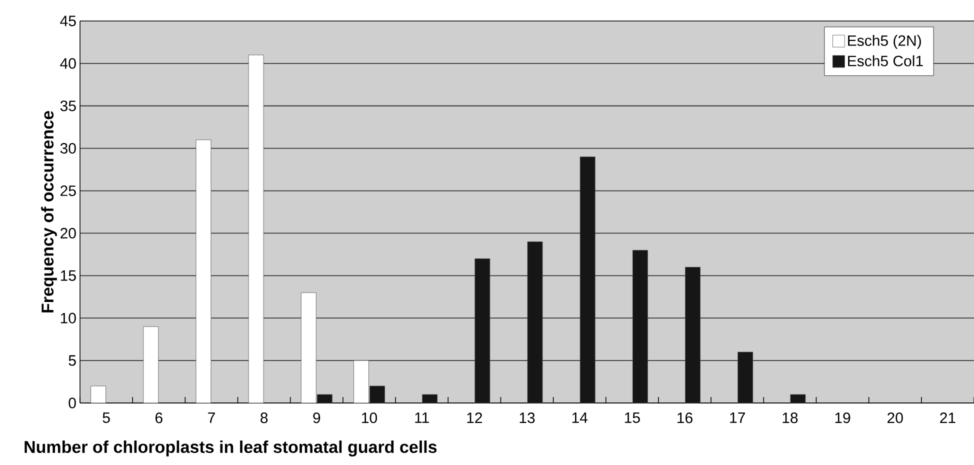  What do you see at coordinates (72, 360) in the screenshot?
I see `y-tick-label: 5` at bounding box center [72, 360].